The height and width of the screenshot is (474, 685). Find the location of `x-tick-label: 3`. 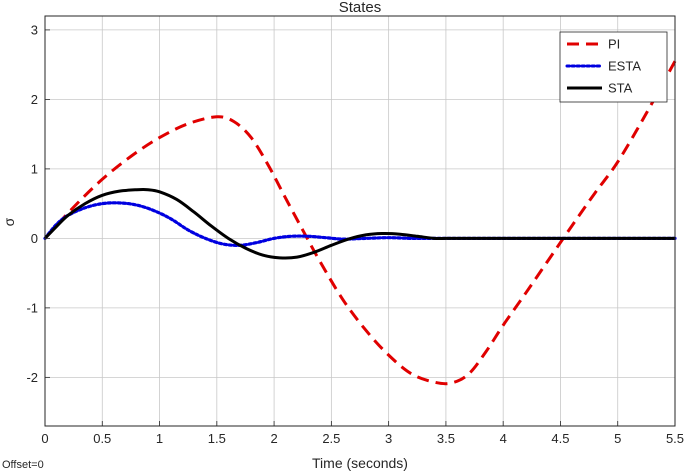

x-tick-label: 3 is located at coordinates (388, 438).